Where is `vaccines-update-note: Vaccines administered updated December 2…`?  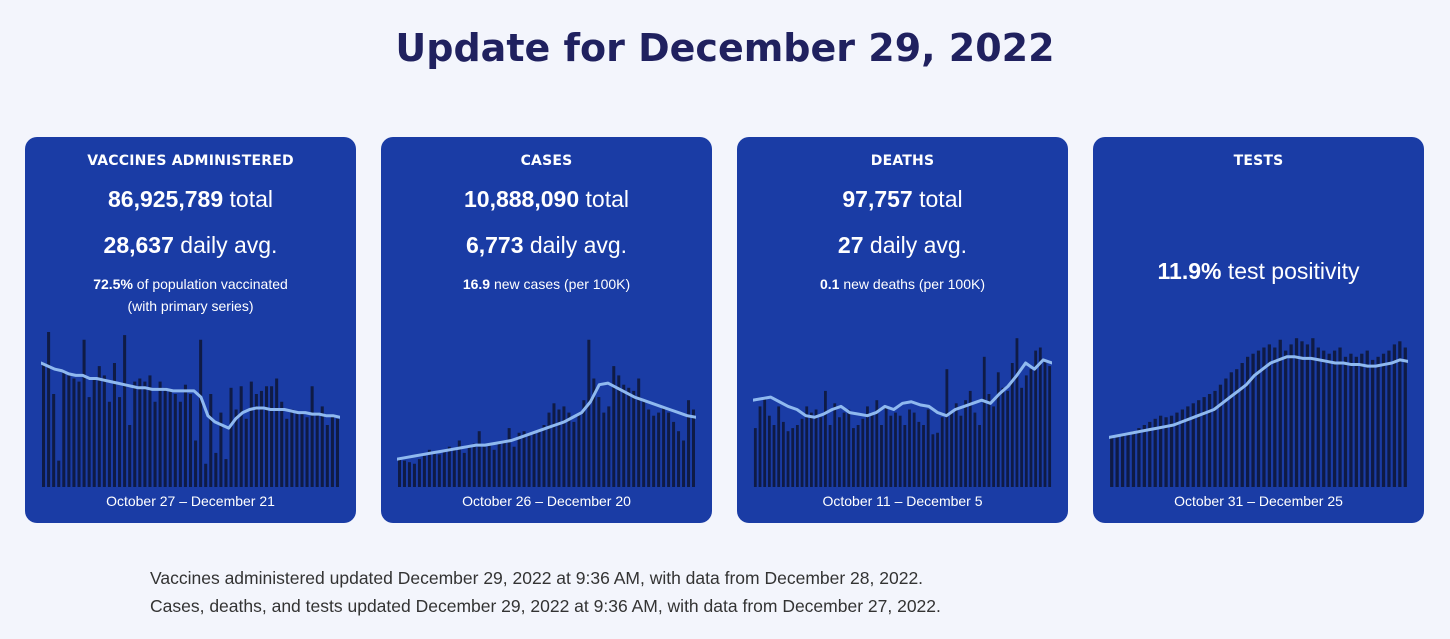 vaccines-update-note: Vaccines administered updated December 2… is located at coordinates (537, 578).